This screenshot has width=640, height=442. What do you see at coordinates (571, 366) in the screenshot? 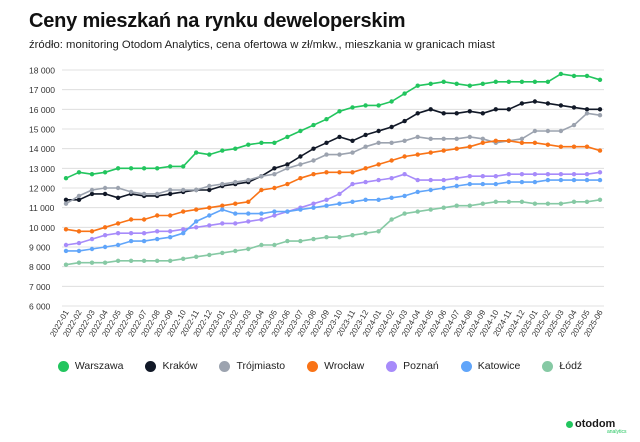
I see `legend-label: Łódź` at bounding box center [571, 366].